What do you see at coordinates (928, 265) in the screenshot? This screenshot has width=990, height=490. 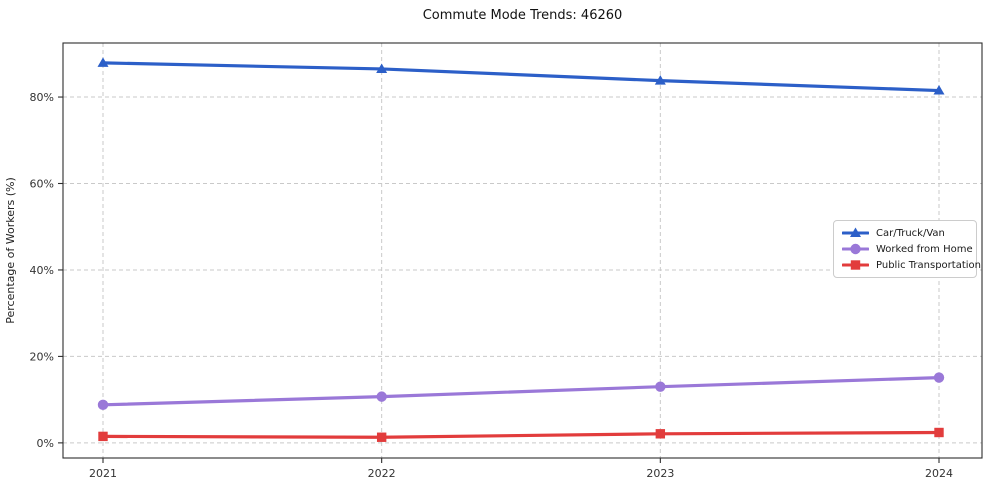 I see `legend-label: Public Transportation` at bounding box center [928, 265].